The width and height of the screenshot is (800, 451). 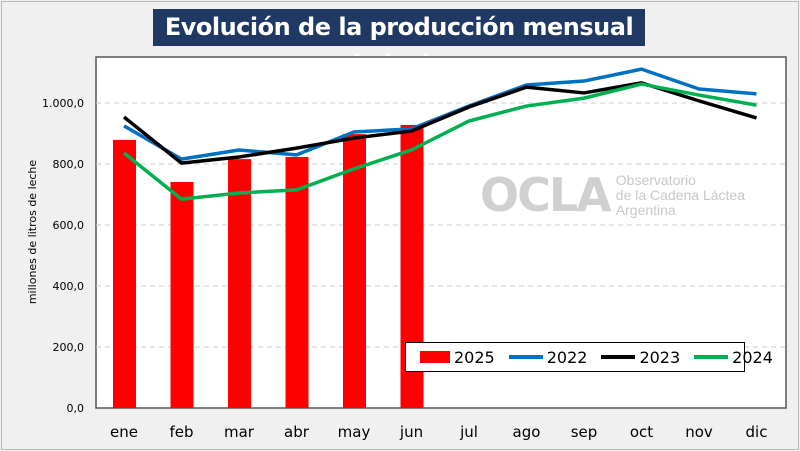 What do you see at coordinates (474, 357) in the screenshot?
I see `legend-label: 2025` at bounding box center [474, 357].